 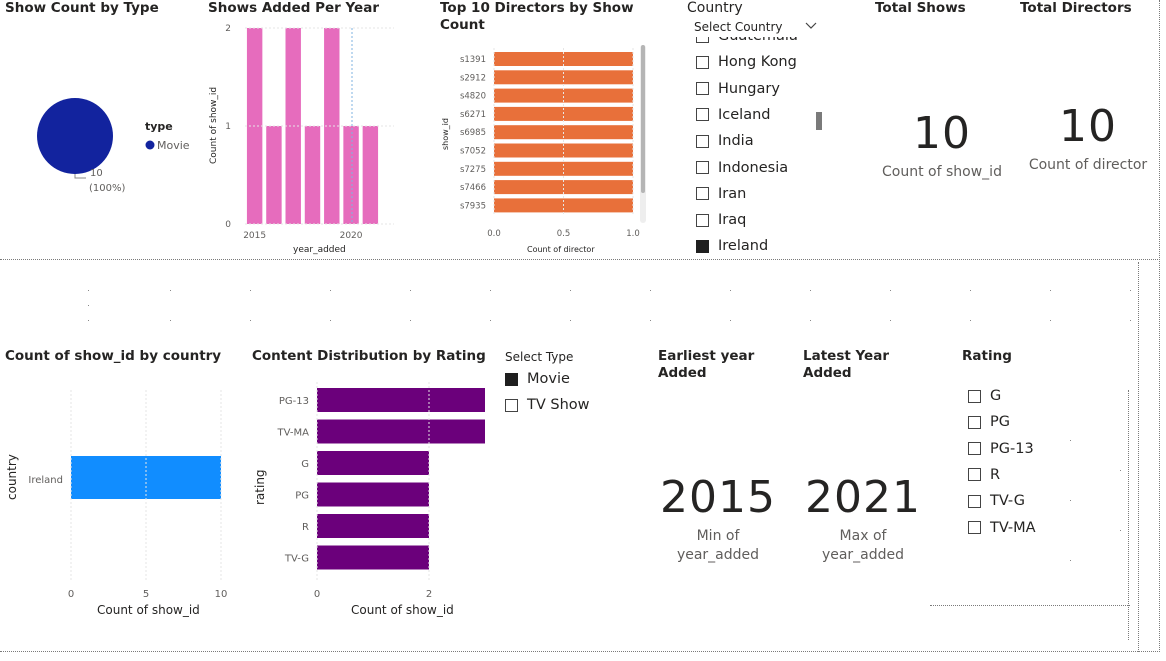 I want to click on country-slicer-item: Hungary, so click(x=738, y=89).